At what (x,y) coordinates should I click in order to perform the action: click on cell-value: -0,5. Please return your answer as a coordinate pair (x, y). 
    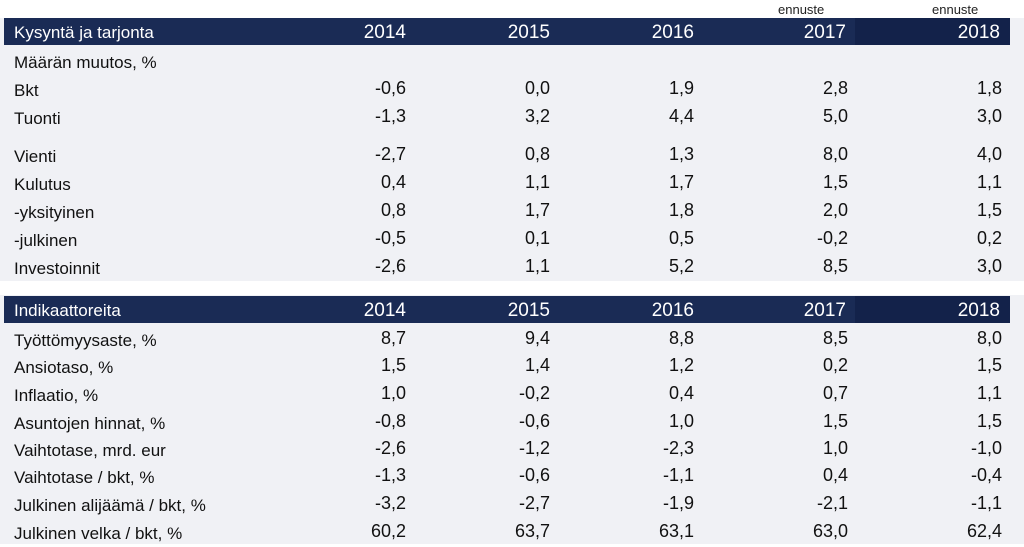
    Looking at the image, I should click on (390, 238).